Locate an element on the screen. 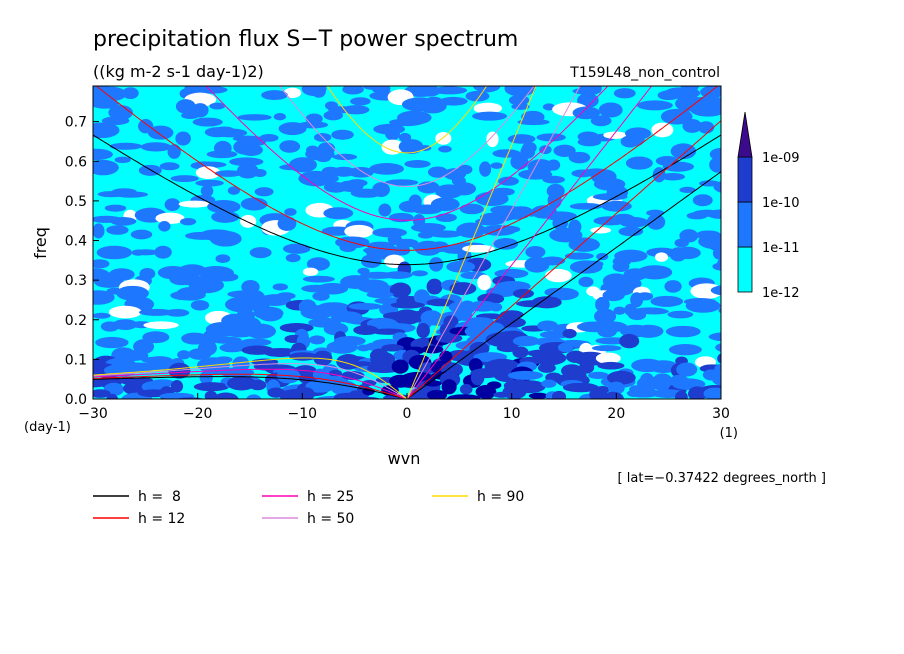  gravity-curve-h90 is located at coordinates (407, 120).